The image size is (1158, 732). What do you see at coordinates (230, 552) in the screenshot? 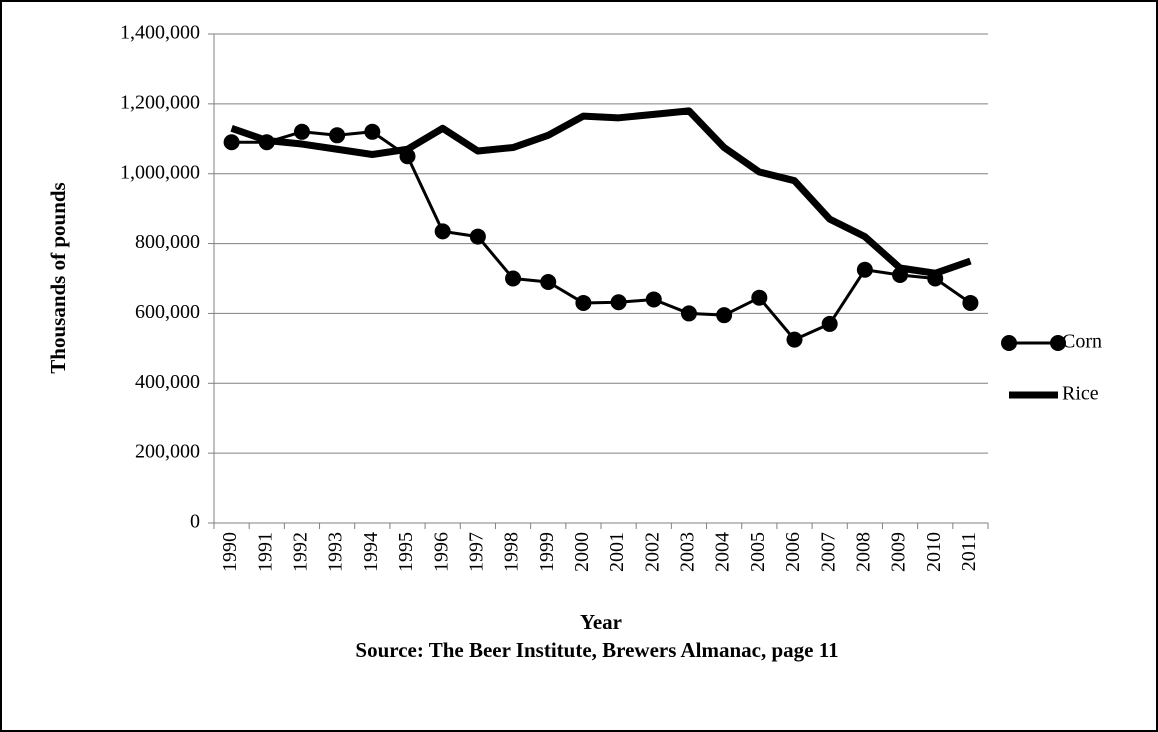
I see `x-tick-label: 1990` at bounding box center [230, 552].